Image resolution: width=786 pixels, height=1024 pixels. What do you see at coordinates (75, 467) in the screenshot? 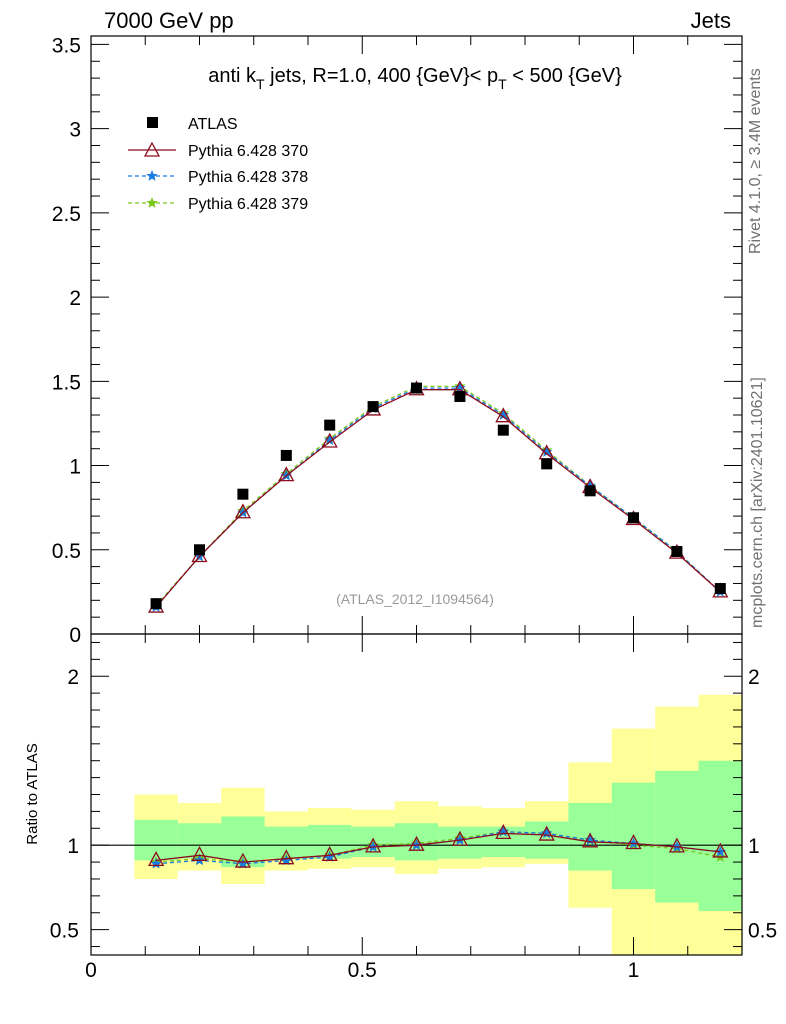
I see `main-y-tick-label: 1` at bounding box center [75, 467].